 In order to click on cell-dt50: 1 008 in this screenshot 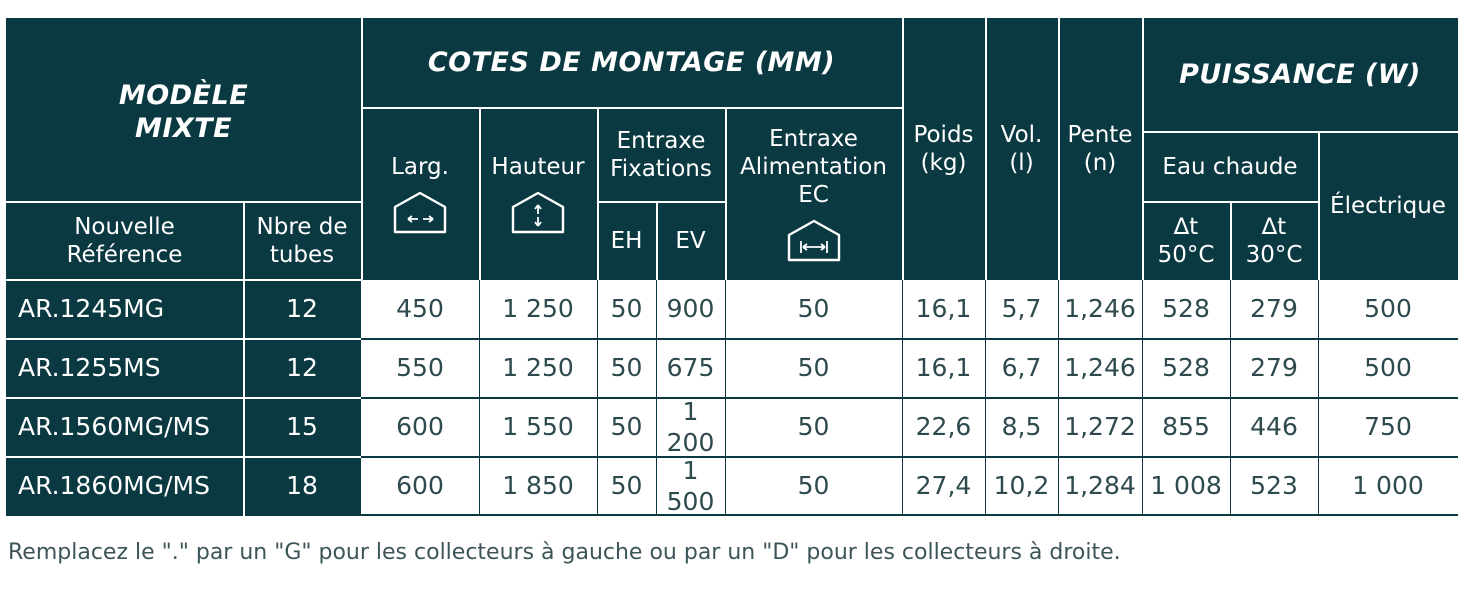, I will do `click(1186, 486)`.